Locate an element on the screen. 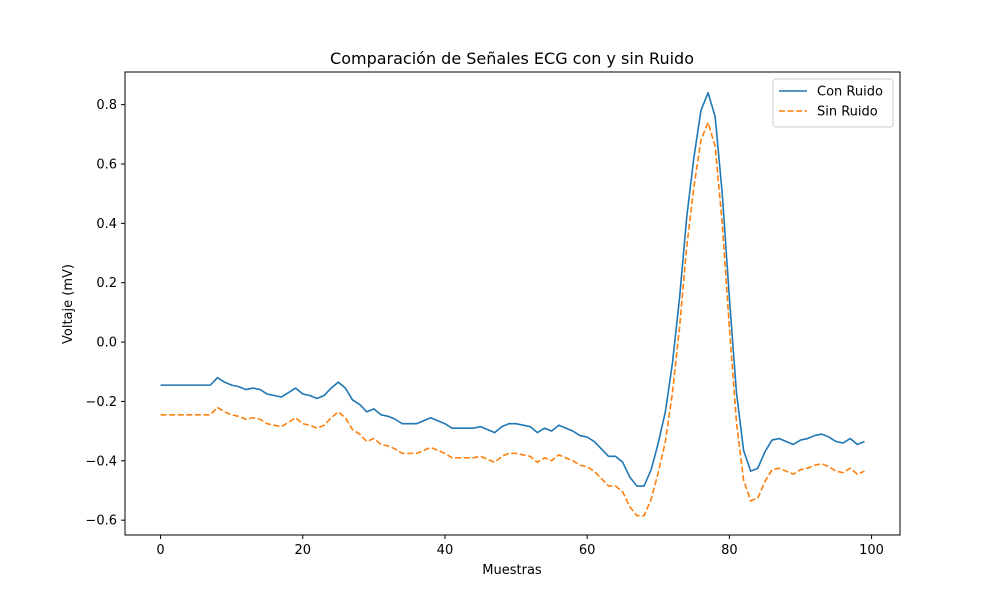  legend-label: Con Ruido is located at coordinates (850, 92).